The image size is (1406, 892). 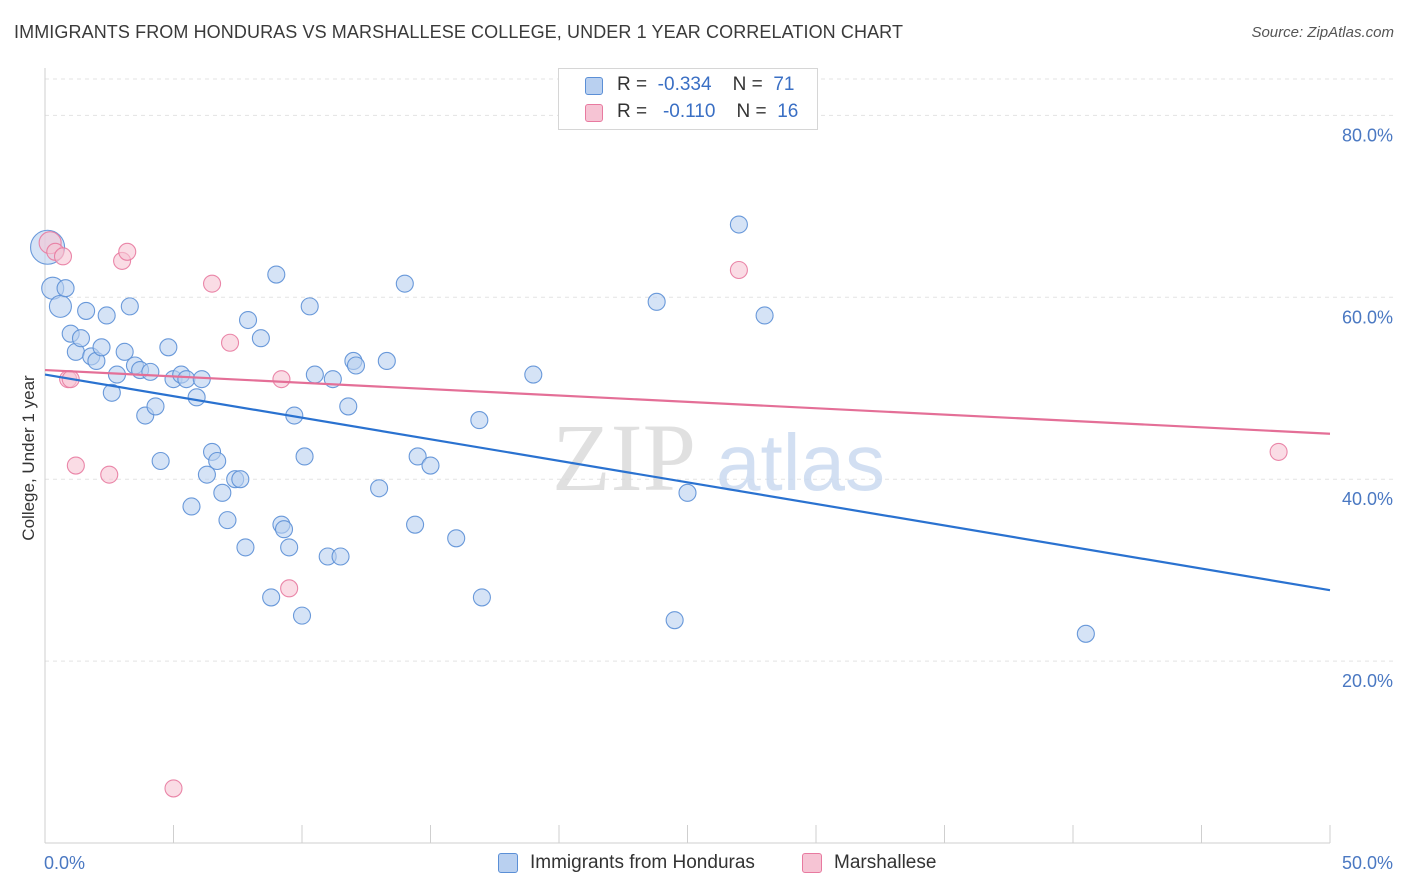 I want to click on bottom-legend-label: Marshallese, so click(x=885, y=862).